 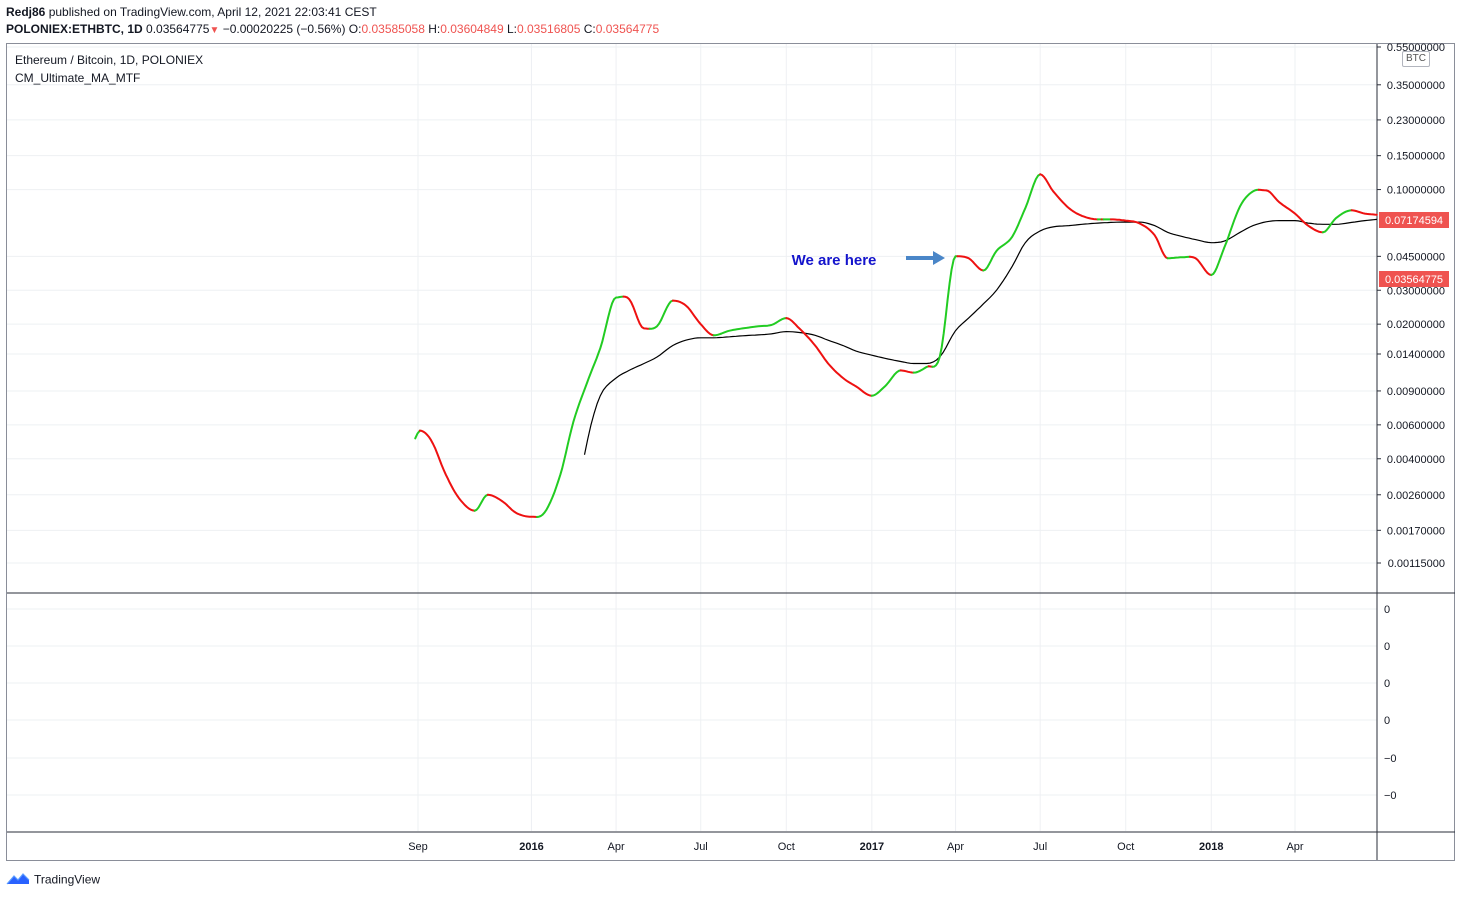 What do you see at coordinates (67, 879) in the screenshot?
I see `brand-name: TradingView` at bounding box center [67, 879].